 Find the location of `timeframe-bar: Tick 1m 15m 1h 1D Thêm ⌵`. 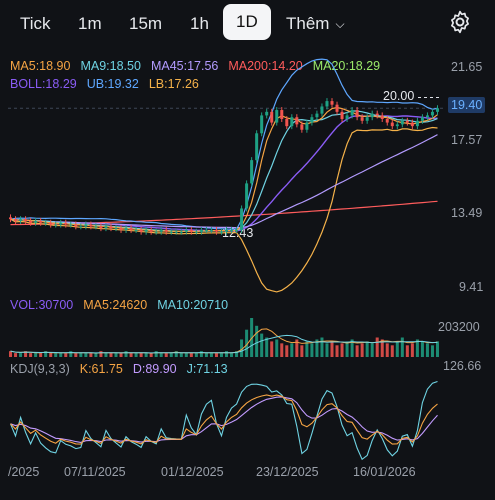

timeframe-bar: Tick 1m 15m 1h 1D Thêm ⌵ is located at coordinates (247, 22).